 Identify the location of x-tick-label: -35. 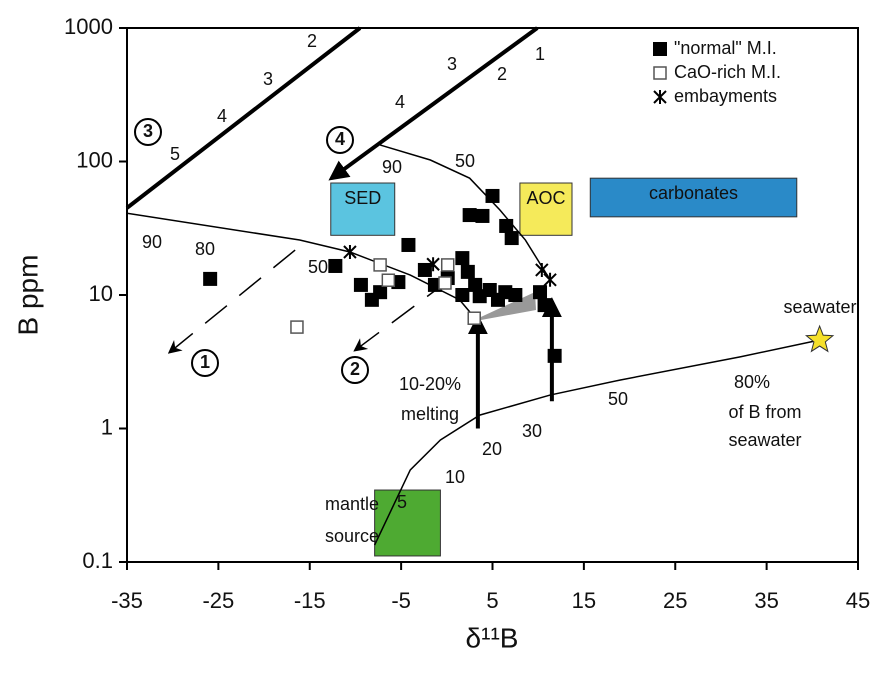
(127, 600).